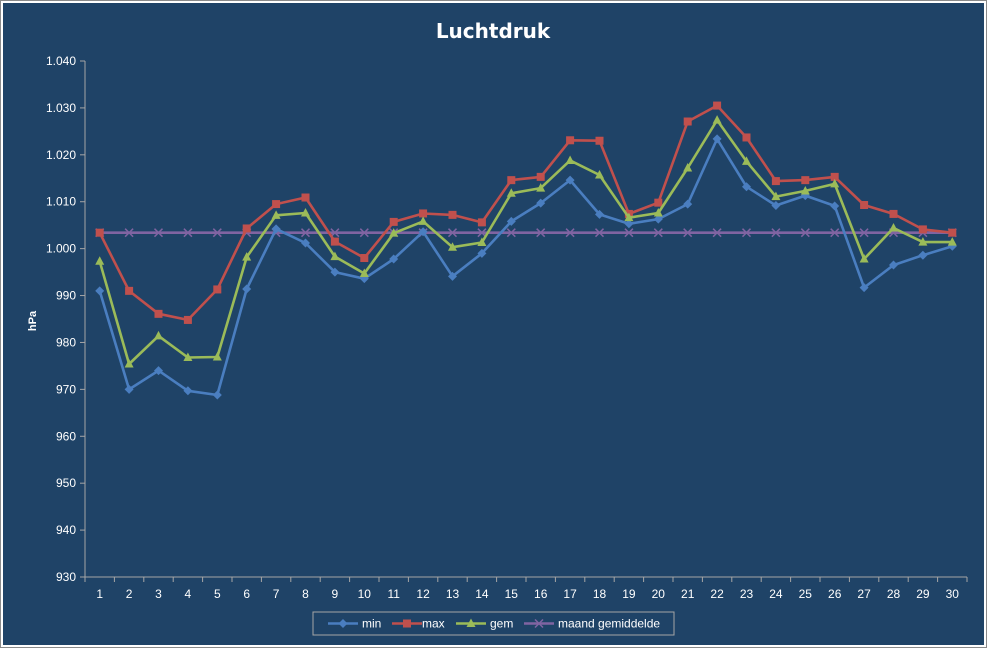 This screenshot has width=987, height=648. Describe the element at coordinates (66, 483) in the screenshot. I see `y-tick-label: 950` at that location.